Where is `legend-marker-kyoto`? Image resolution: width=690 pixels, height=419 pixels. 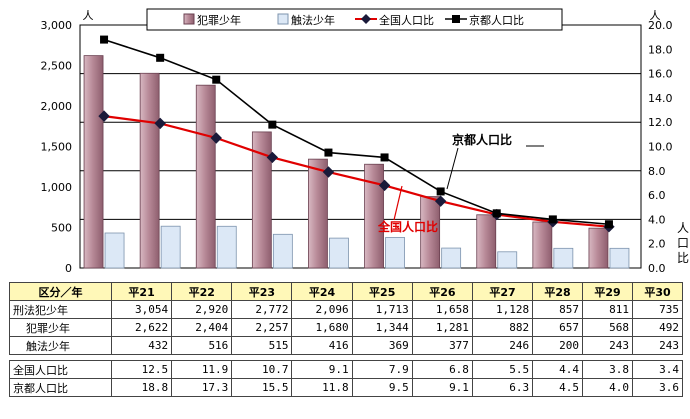 legend-marker-kyoto is located at coordinates (456, 19).